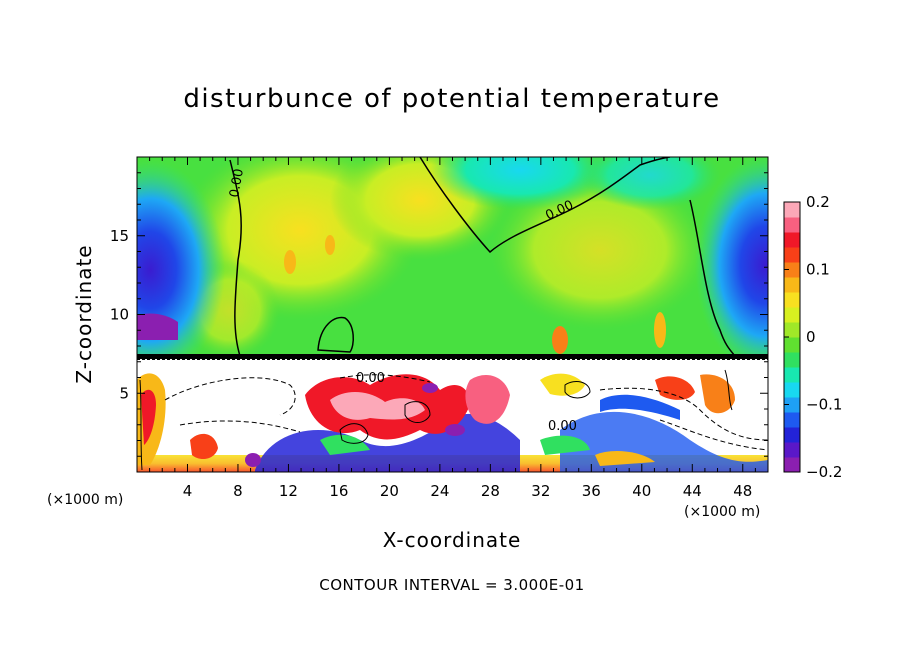  What do you see at coordinates (452, 540) in the screenshot?
I see `x-axis-label: X-coordinate` at bounding box center [452, 540].